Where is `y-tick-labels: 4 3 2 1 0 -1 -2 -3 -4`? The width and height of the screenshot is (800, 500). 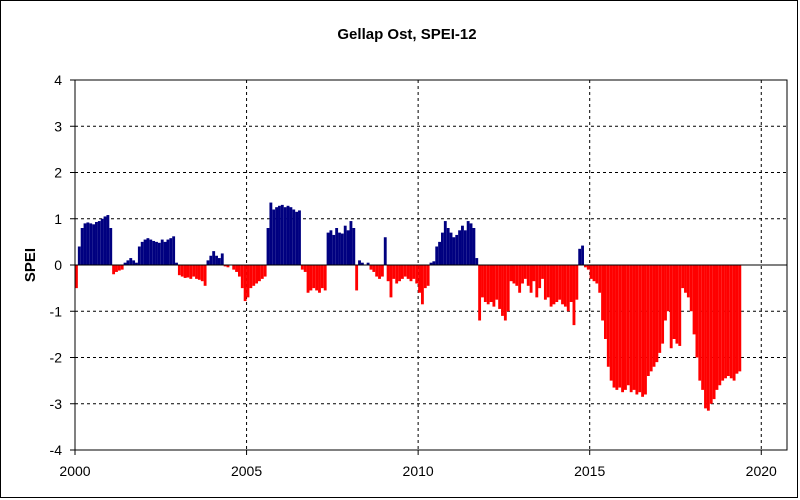
y-tick-labels: 4 3 2 1 0 -1 -2 -3 -4 is located at coordinates (56, 265).